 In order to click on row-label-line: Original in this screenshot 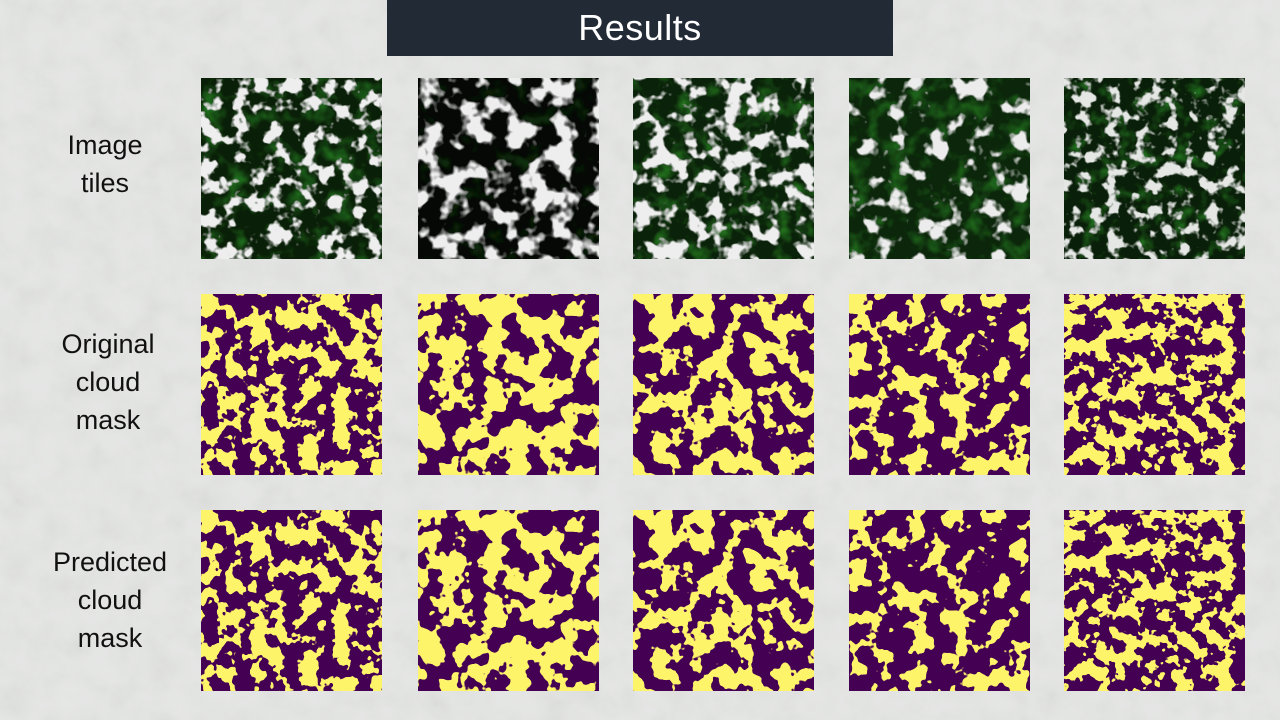, I will do `click(108, 344)`.